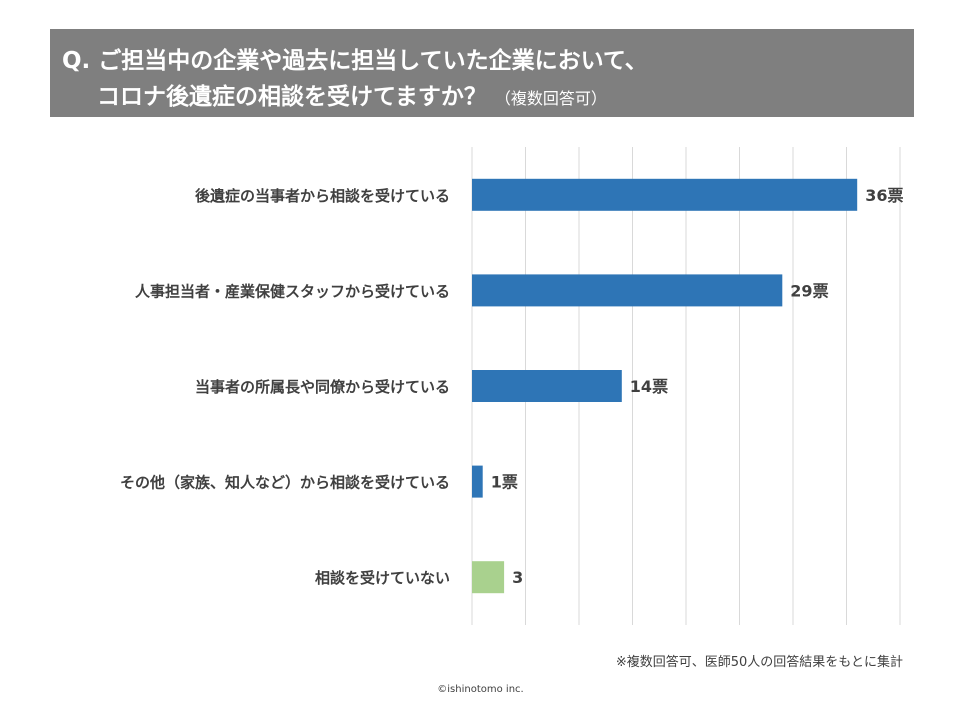 This screenshot has width=961, height=715. Describe the element at coordinates (322, 196) in the screenshot. I see `category-label: 後遺症の当事者から相談を受けている` at that location.